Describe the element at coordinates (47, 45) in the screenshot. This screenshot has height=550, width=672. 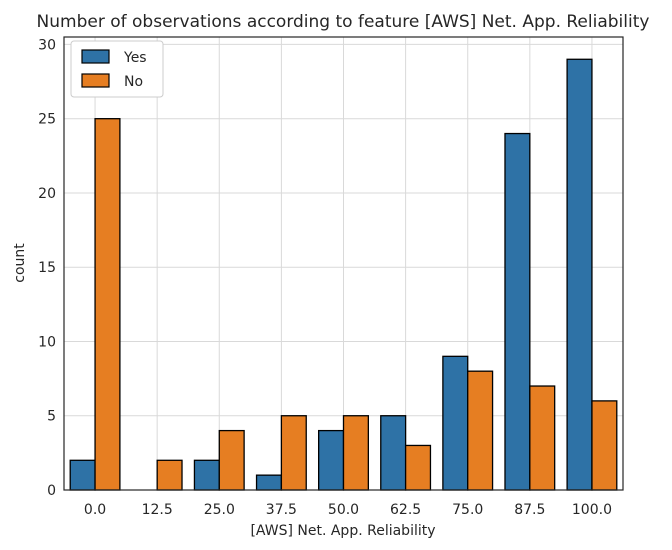
I see `y-tick-label: 30` at that location.